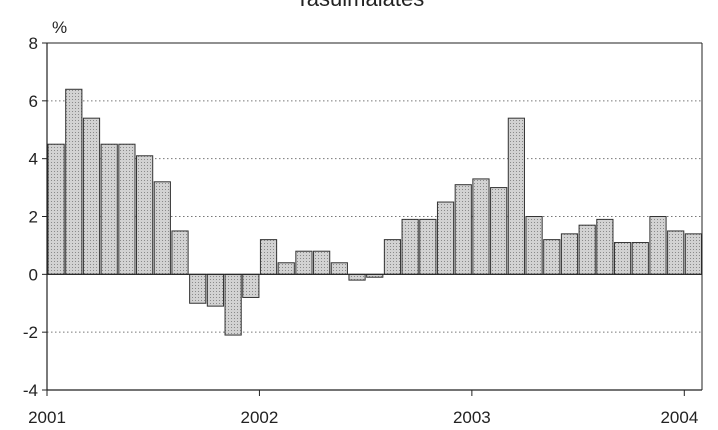 Image resolution: width=718 pixels, height=430 pixels. Describe the element at coordinates (472, 417) in the screenshot. I see `x-tick-label: 2003` at that location.